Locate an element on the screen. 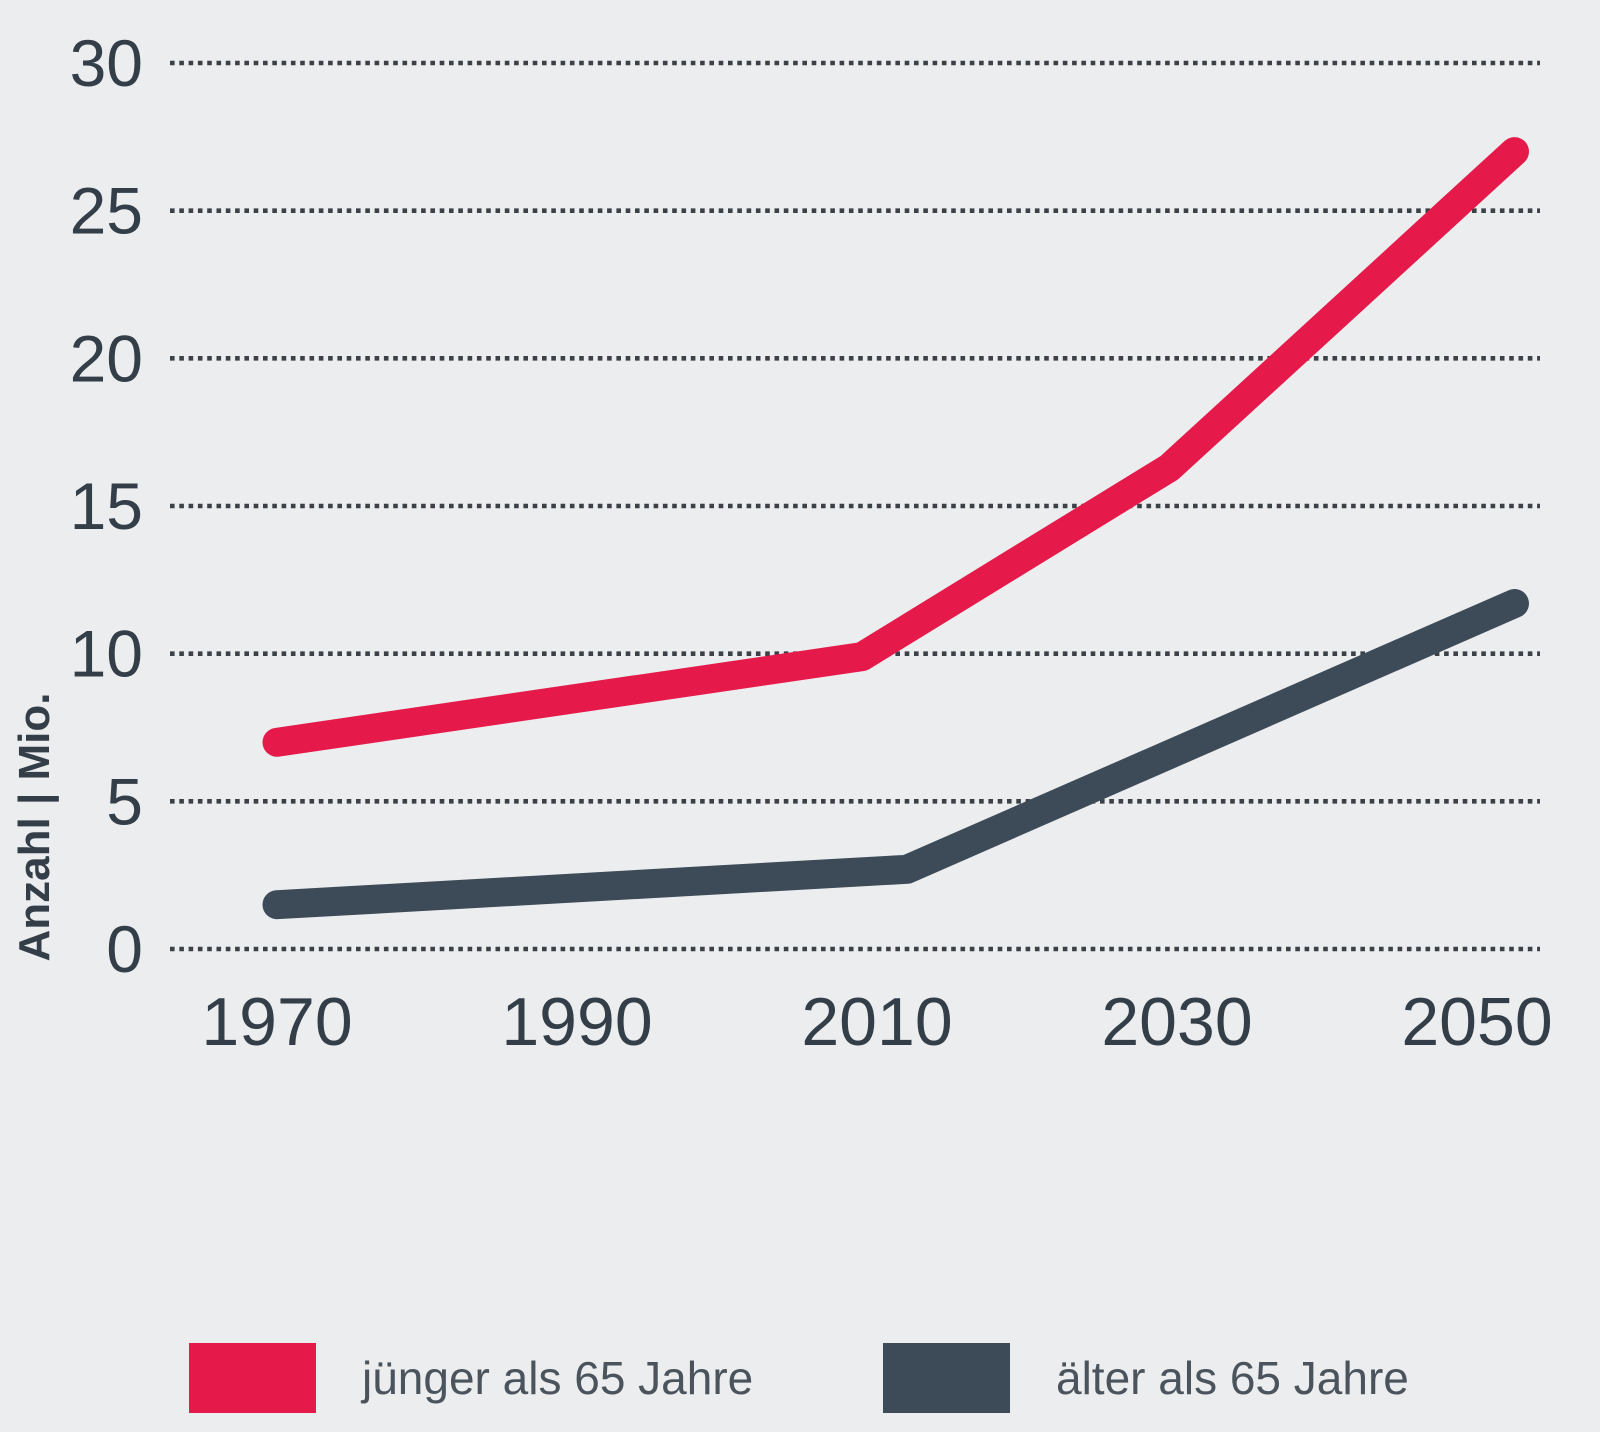 This screenshot has width=1600, height=1432. x-tick-label-1990: 1990 is located at coordinates (576, 1022).